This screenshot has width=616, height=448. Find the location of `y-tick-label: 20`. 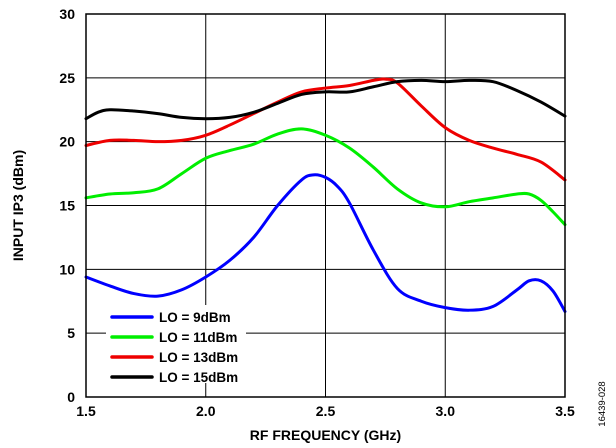

y-tick-label: 20 is located at coordinates (67, 142).